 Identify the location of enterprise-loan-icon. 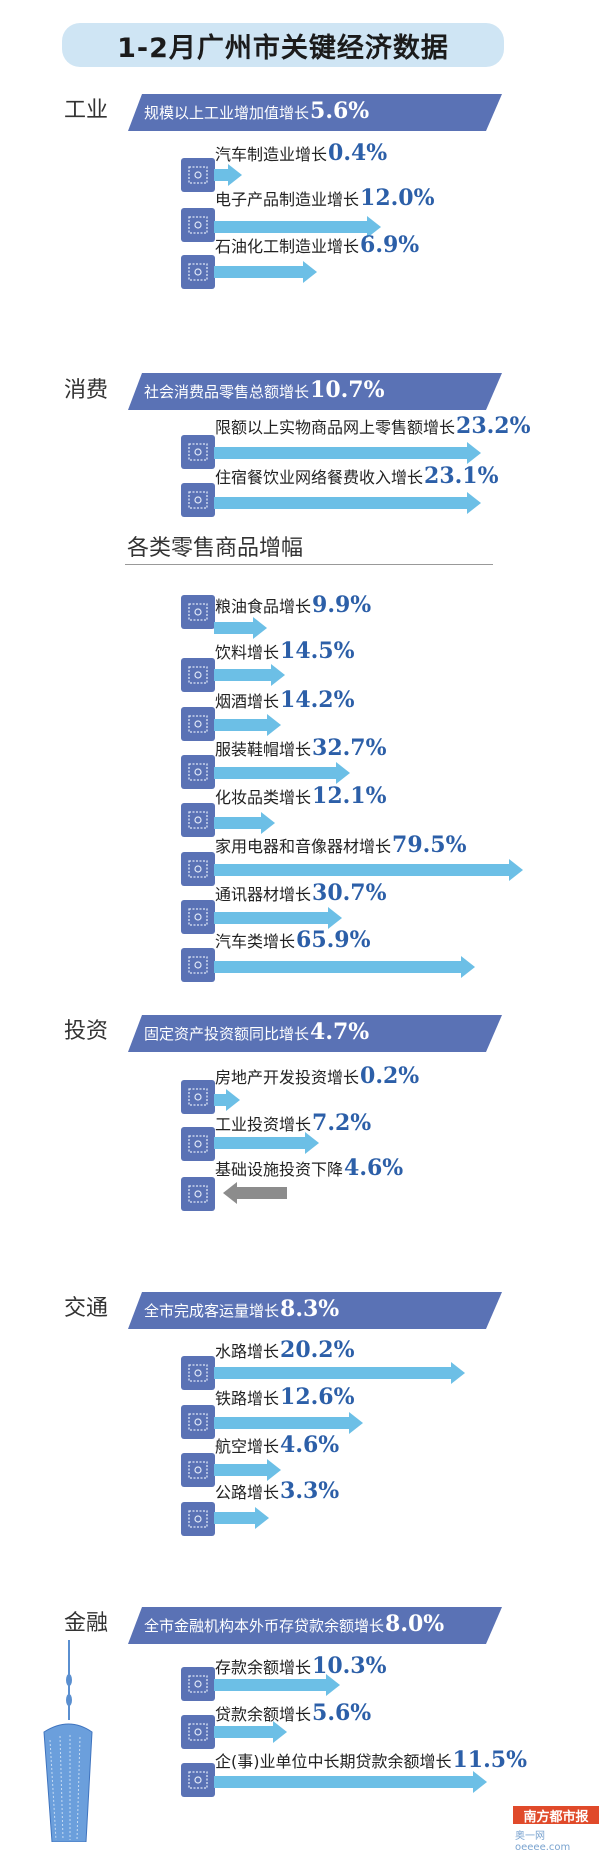
(198, 1780).